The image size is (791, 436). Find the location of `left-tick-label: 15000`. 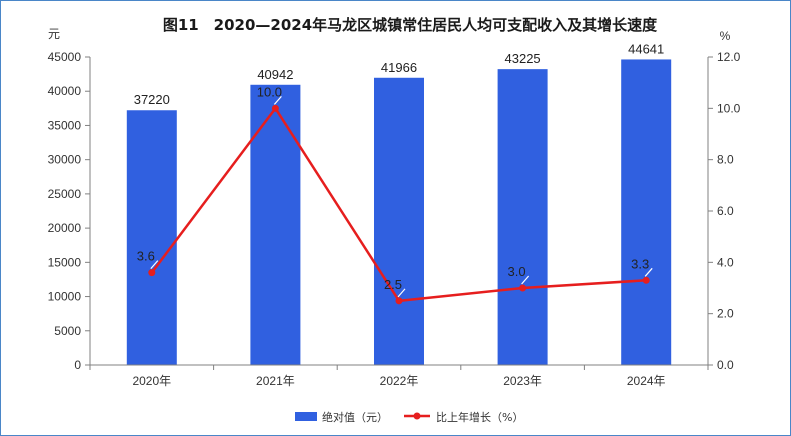

left-tick-label: 15000 is located at coordinates (65, 262).